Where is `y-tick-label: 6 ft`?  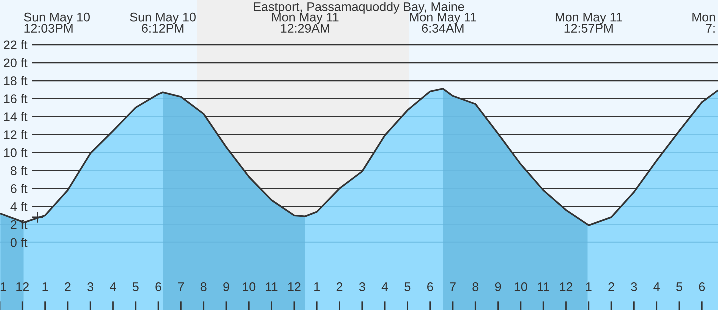
y-tick-label: 6 ft is located at coordinates (19, 189).